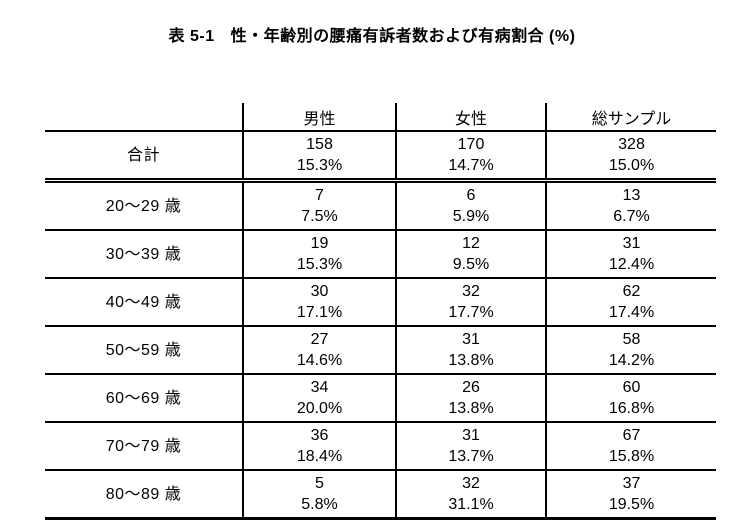 Image resolution: width=744 pixels, height=526 pixels. I want to click on percent-value: 17.1%, so click(319, 312).